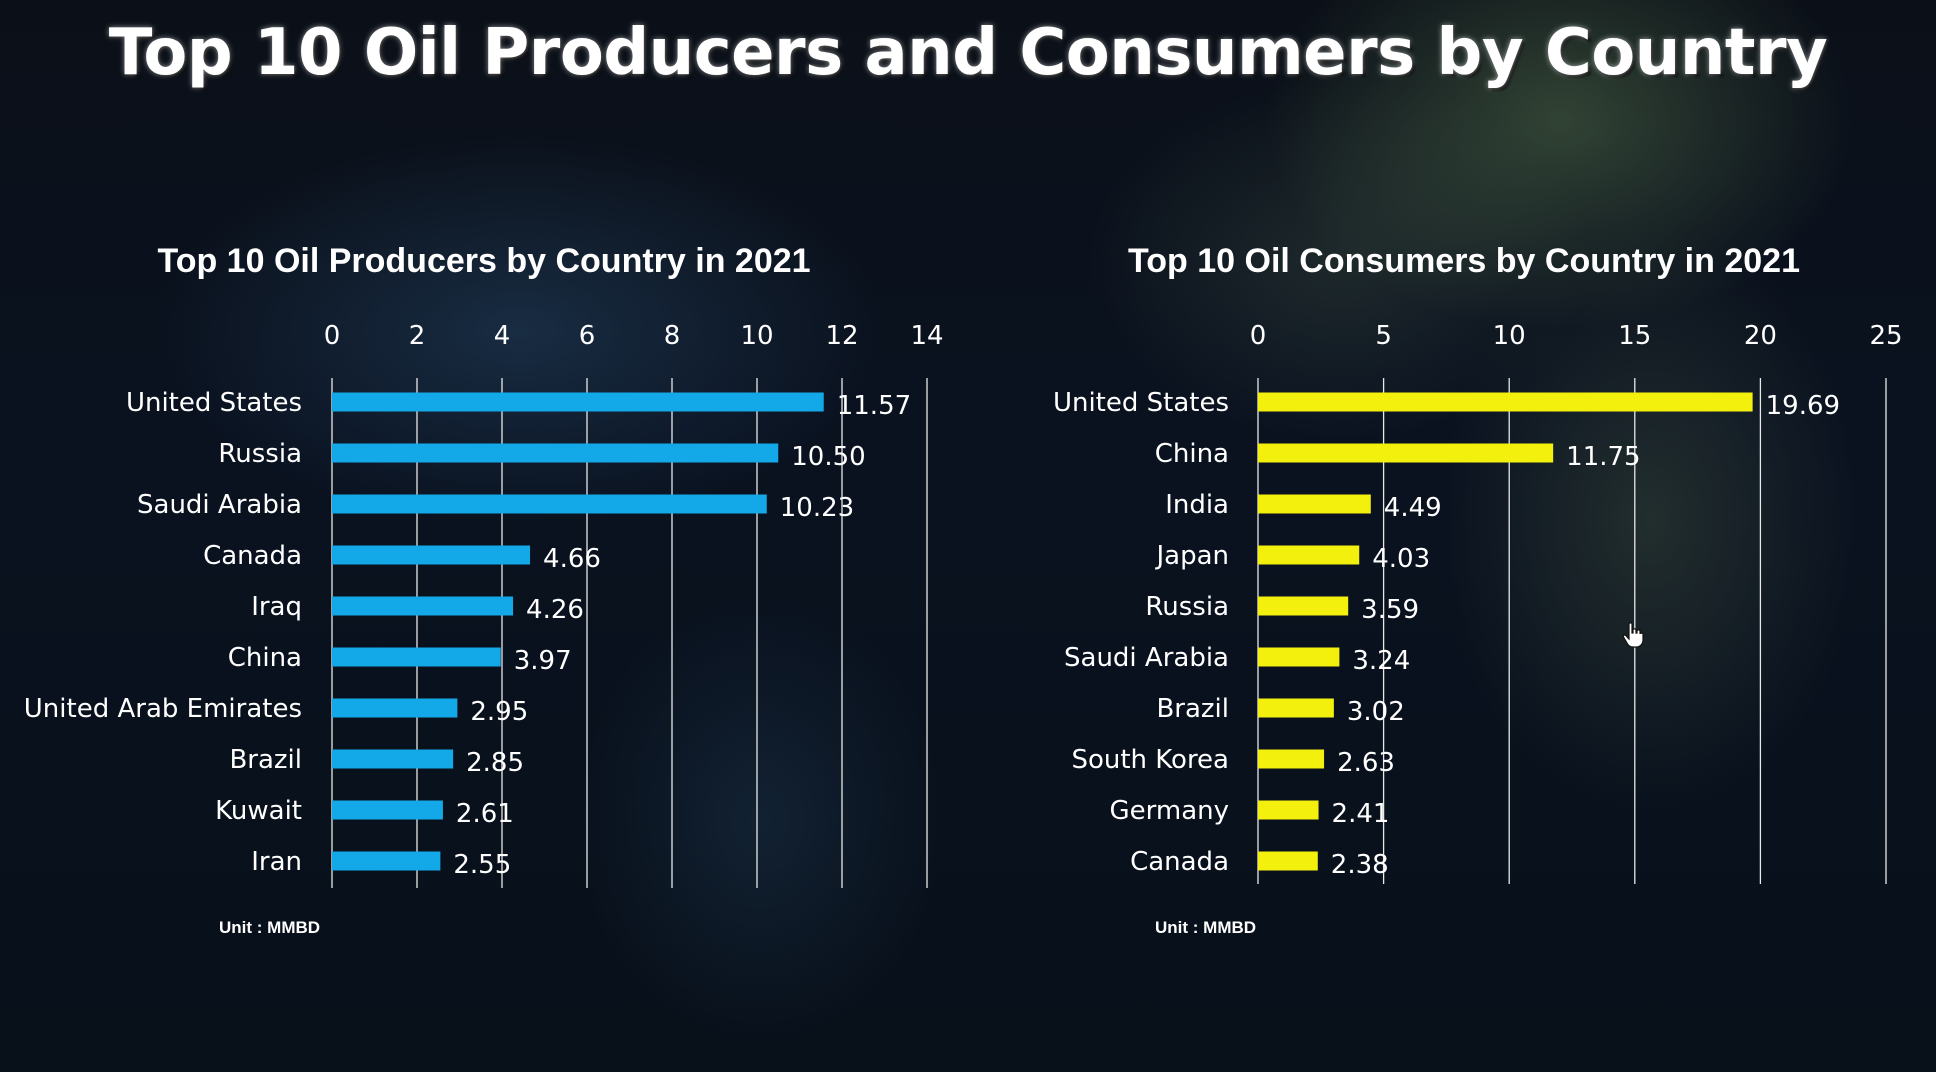 This screenshot has height=1072, width=1936. Describe the element at coordinates (482, 865) in the screenshot. I see `producers-data-label: 2.55` at that location.